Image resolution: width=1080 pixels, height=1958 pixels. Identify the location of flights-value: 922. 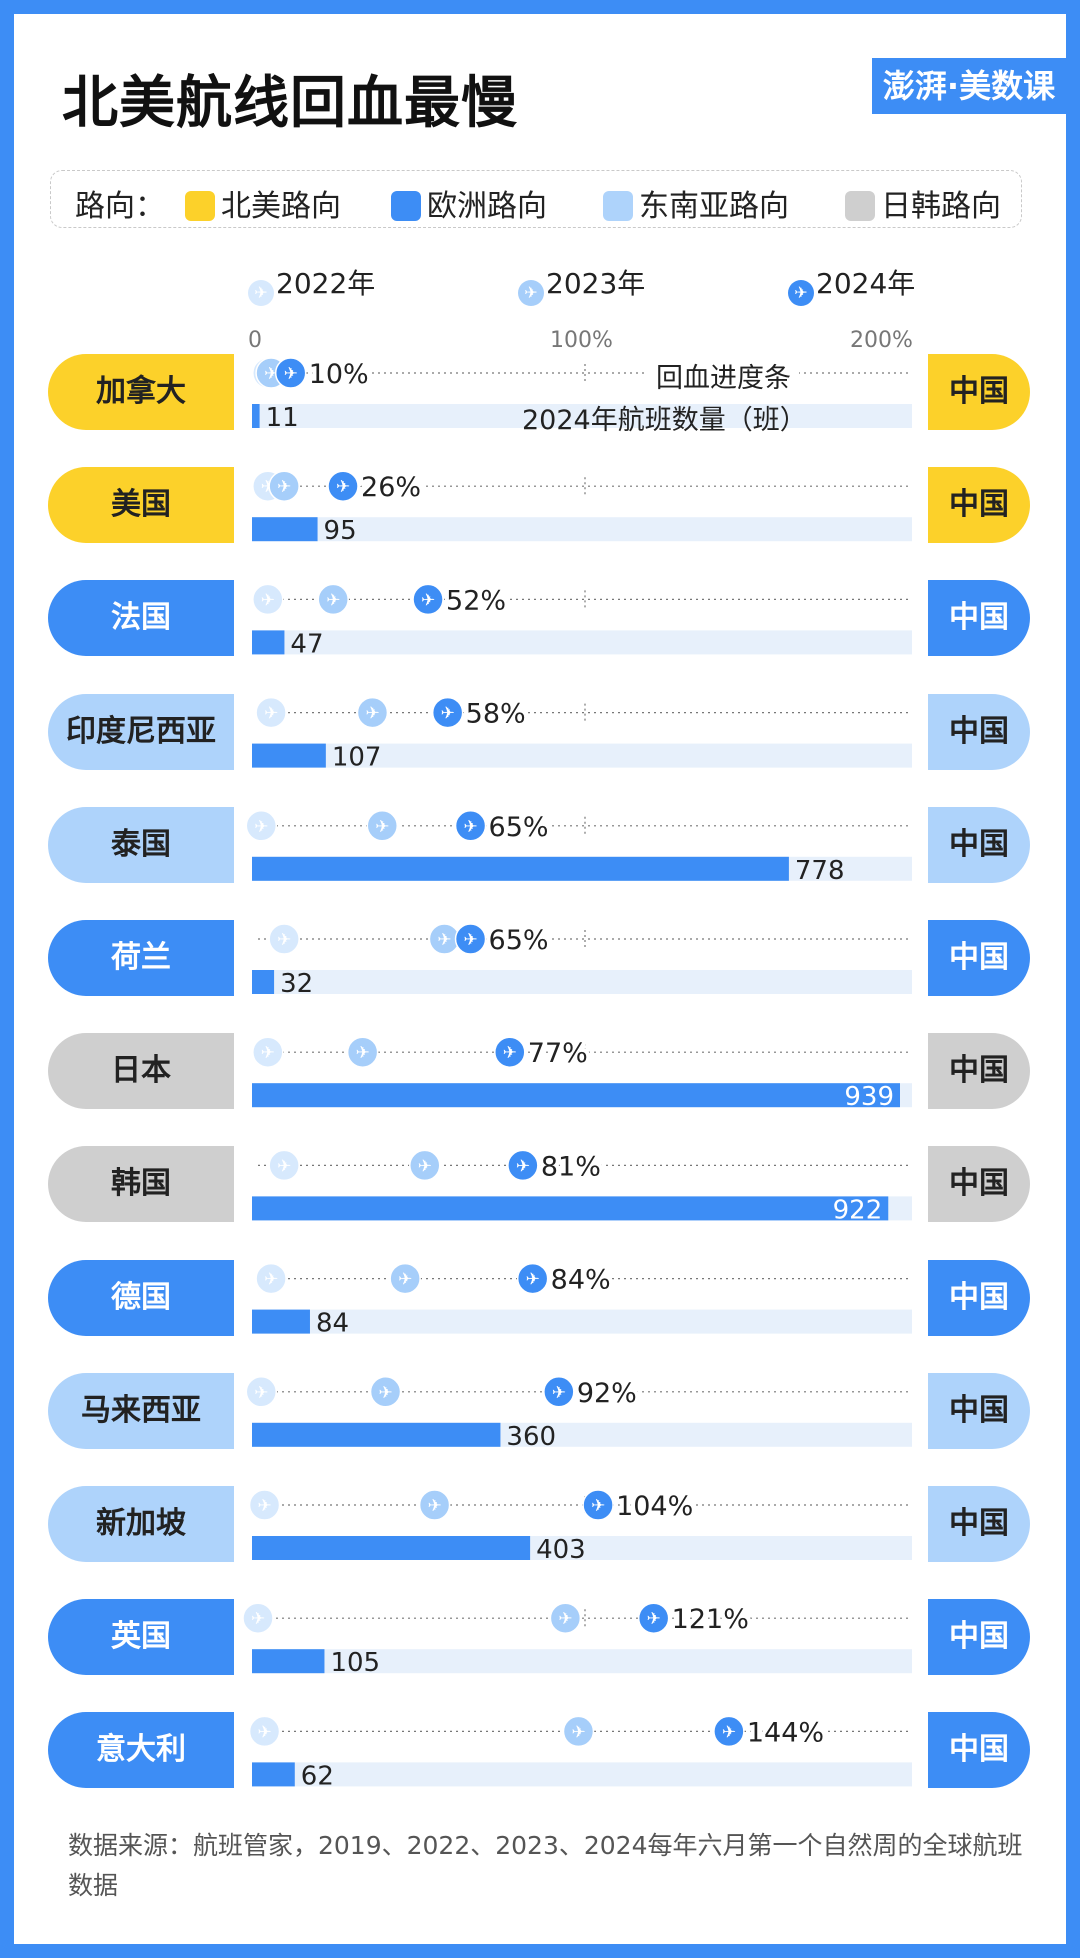
(858, 1210).